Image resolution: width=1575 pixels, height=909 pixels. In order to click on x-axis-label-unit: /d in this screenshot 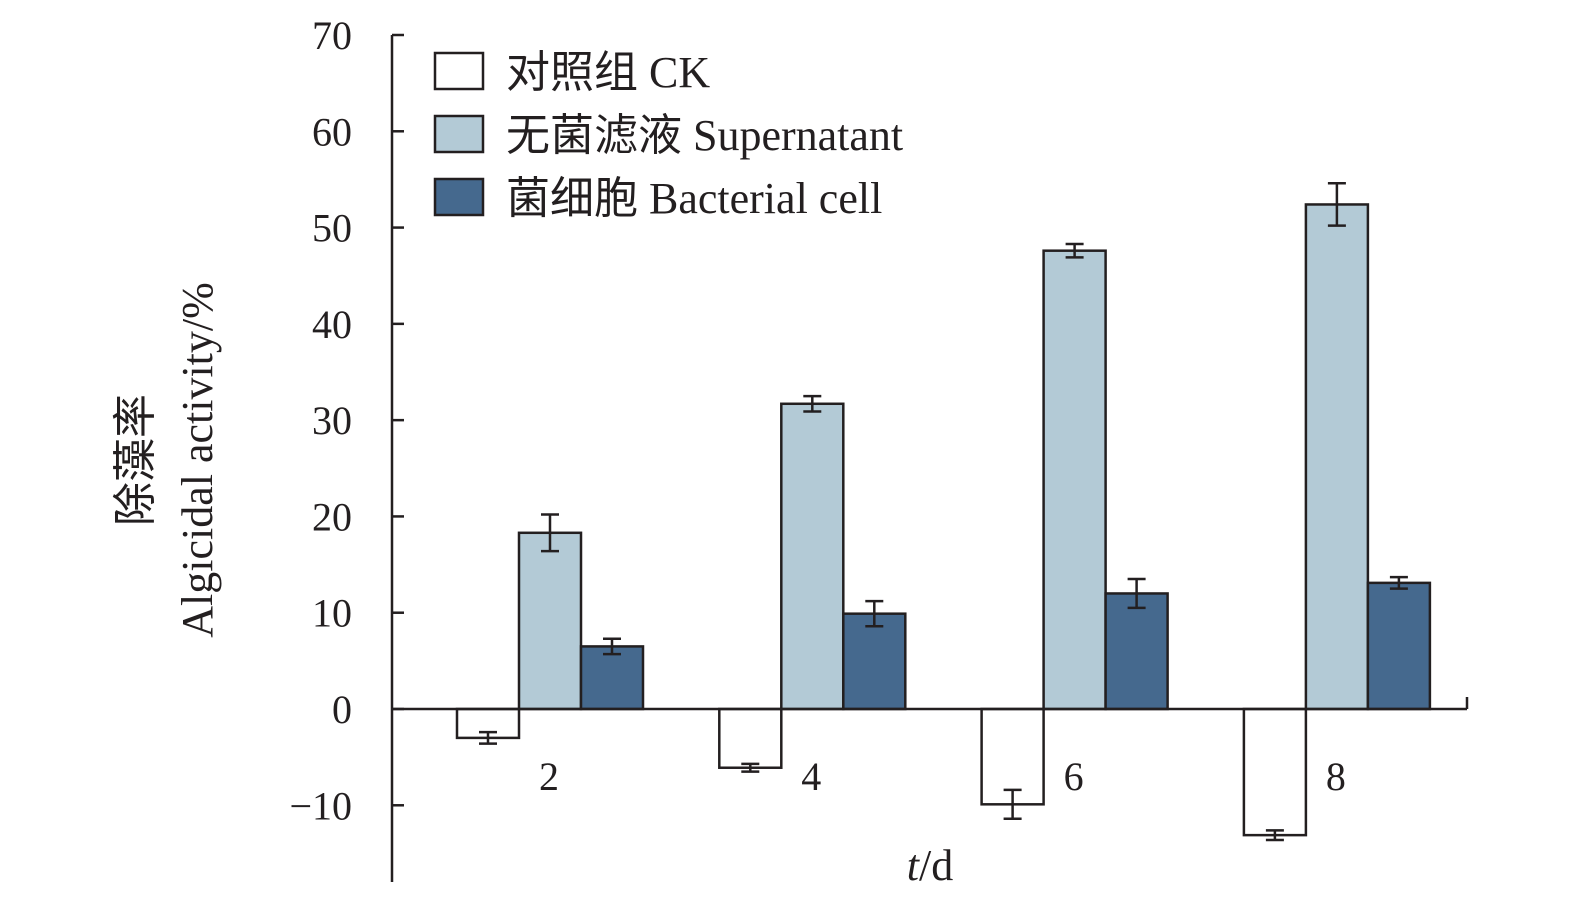, I will do `click(936, 865)`.